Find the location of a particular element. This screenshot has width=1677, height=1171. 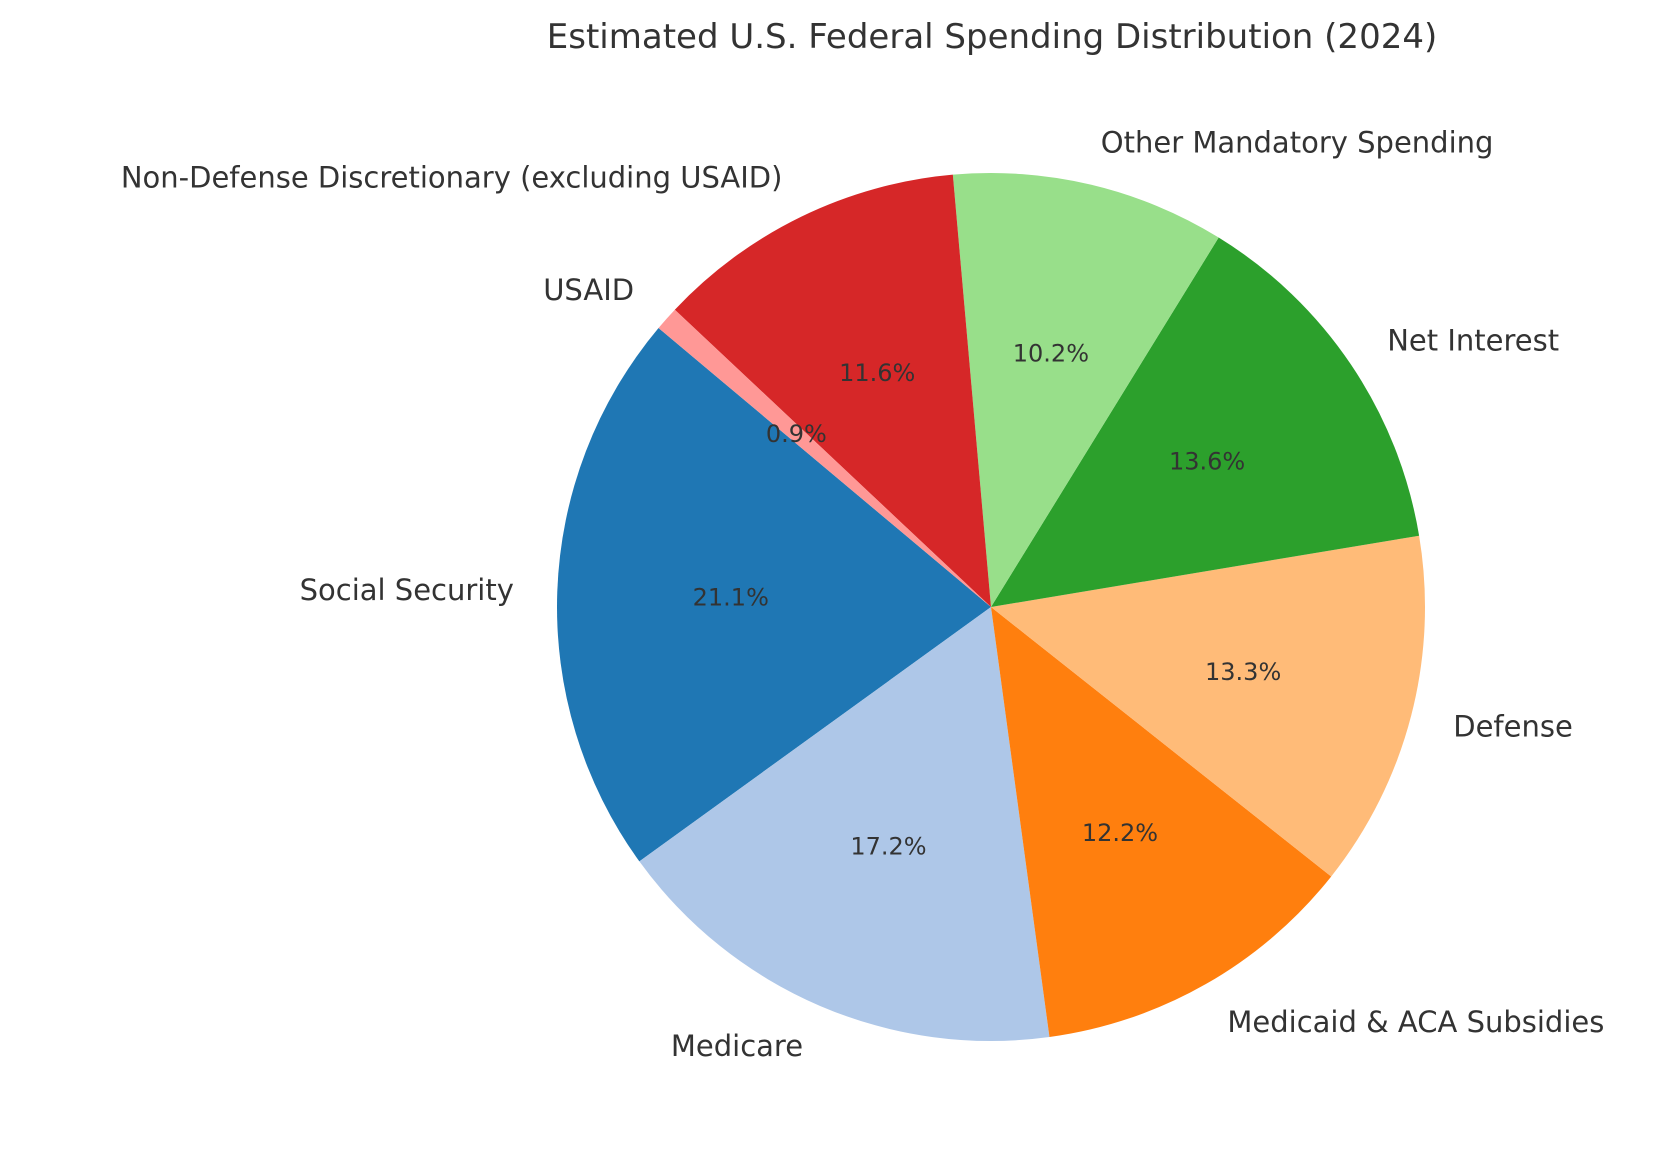

pie-slice-social-security is located at coordinates (774, 595).